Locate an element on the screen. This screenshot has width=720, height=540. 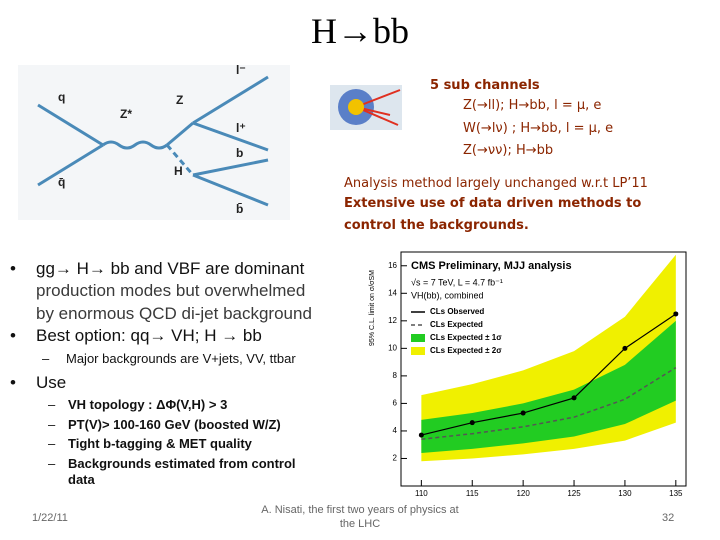
diagram-label: b̄ is located at coordinates (239, 209).